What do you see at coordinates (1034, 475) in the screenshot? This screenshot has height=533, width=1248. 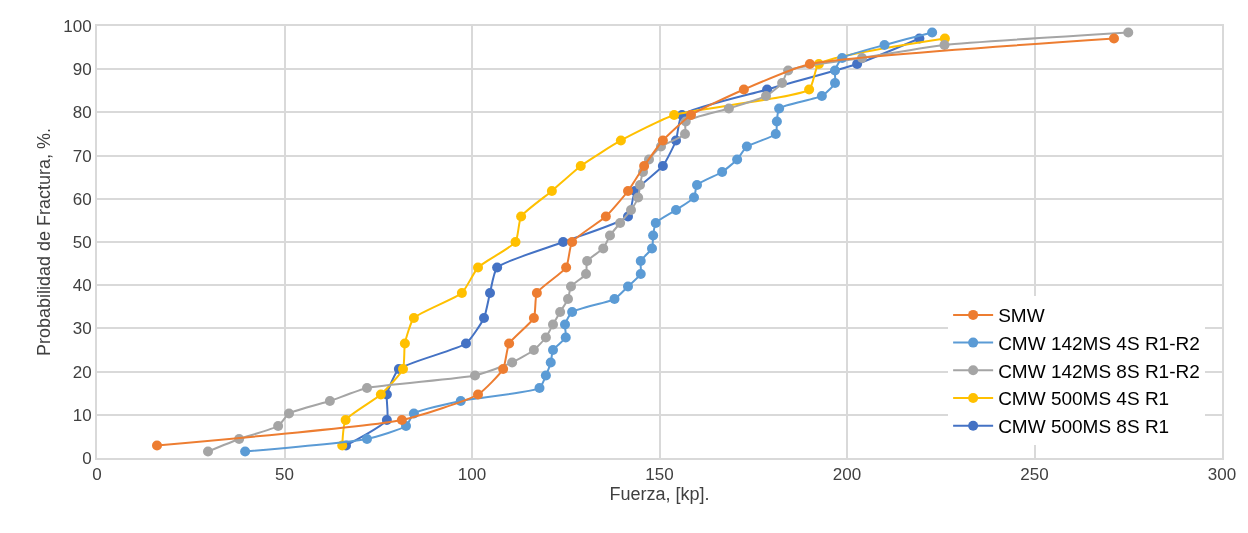 I see `x-tick-label: 250` at bounding box center [1034, 475].